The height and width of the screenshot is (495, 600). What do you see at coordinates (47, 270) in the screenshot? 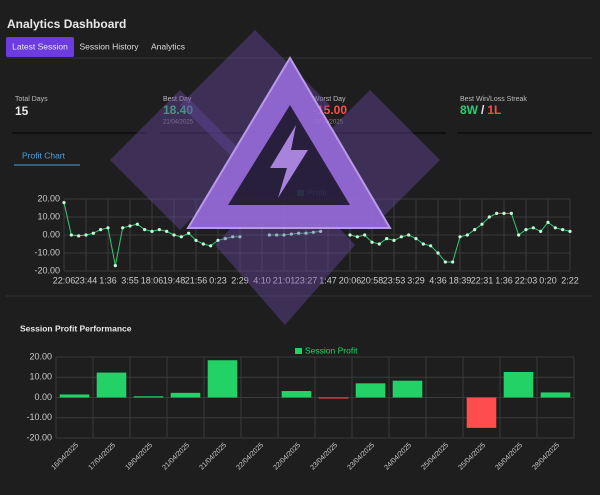
I see `y-tick-label: -20.00` at bounding box center [47, 270].